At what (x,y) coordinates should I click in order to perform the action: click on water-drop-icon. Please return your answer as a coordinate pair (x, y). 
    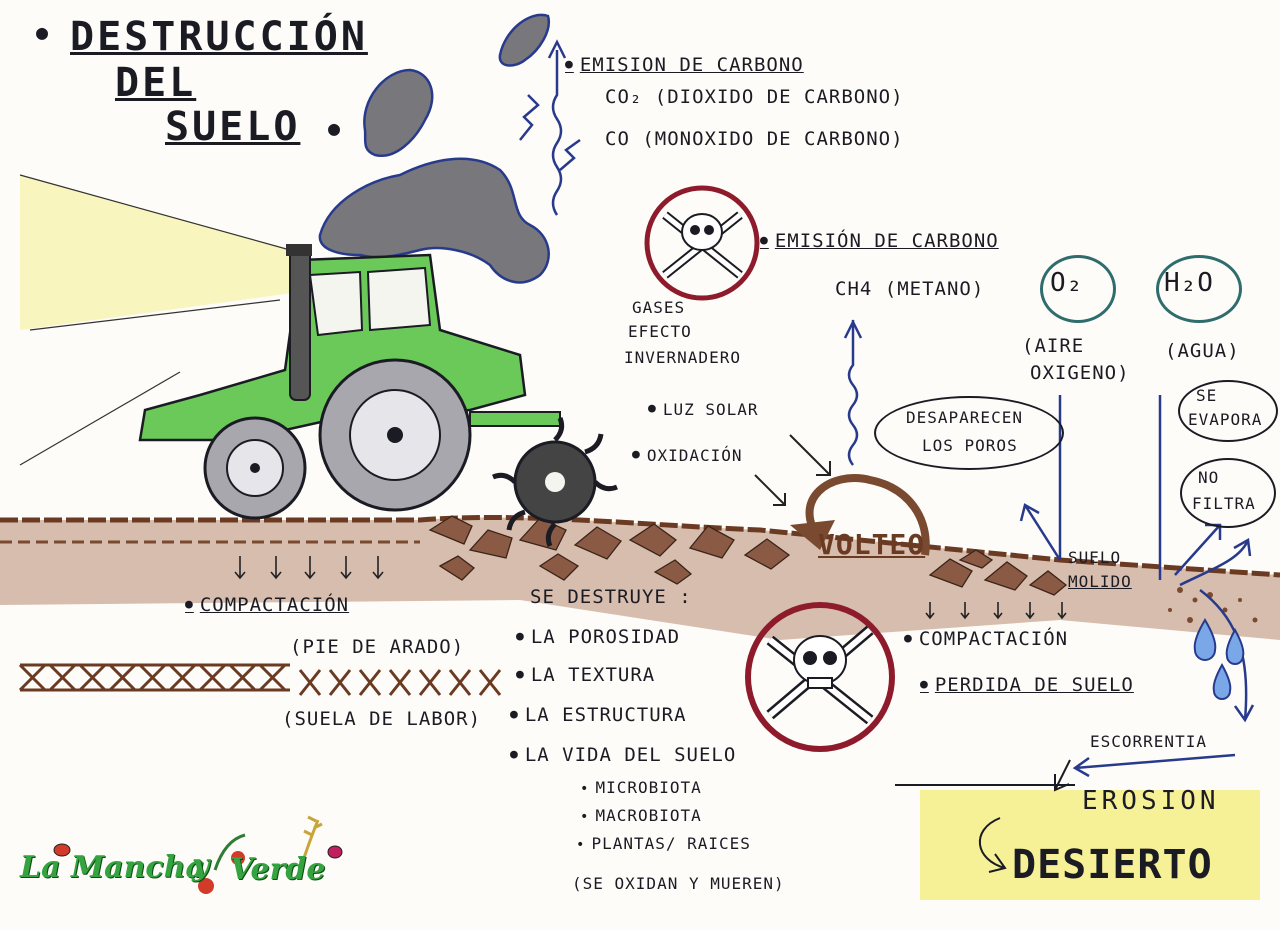
    Looking at the image, I should click on (1219, 659).